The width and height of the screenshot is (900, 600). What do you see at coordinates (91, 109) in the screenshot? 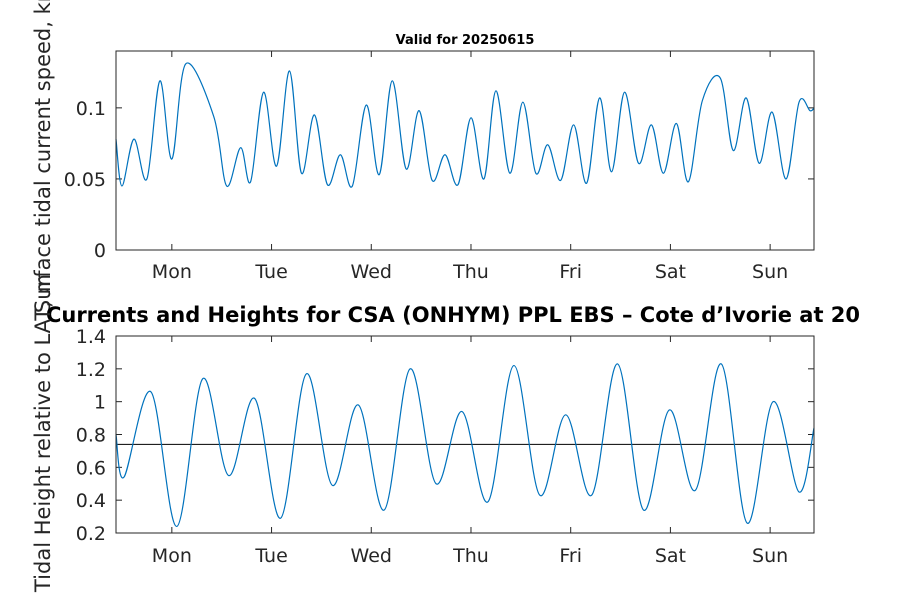
I see `speed-y-tick-label: 0.1` at bounding box center [91, 109].